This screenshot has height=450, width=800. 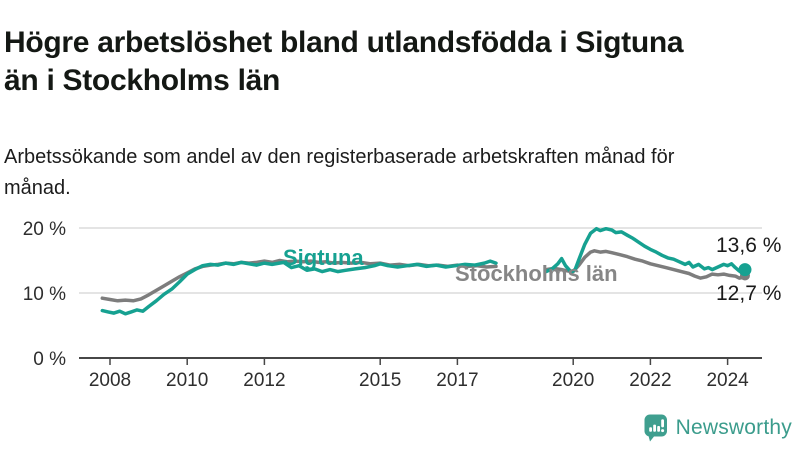 I want to click on x-tick-label: 2020, so click(x=573, y=380).